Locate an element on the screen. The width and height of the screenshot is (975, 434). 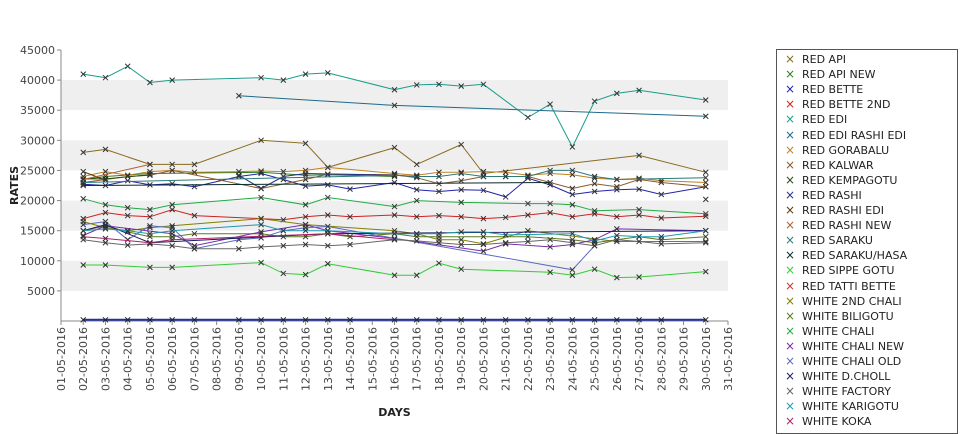
x-tick-label: 19-05-2016 is located at coordinates (461, 359).